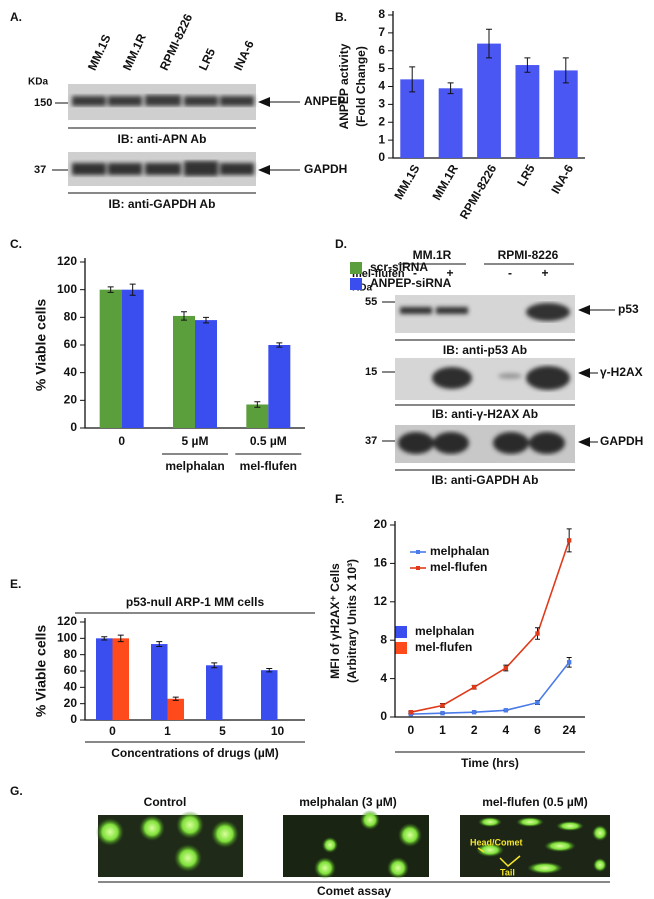 This screenshot has height=899, width=654. I want to click on legend-label: mel-flufen, so click(443, 647).